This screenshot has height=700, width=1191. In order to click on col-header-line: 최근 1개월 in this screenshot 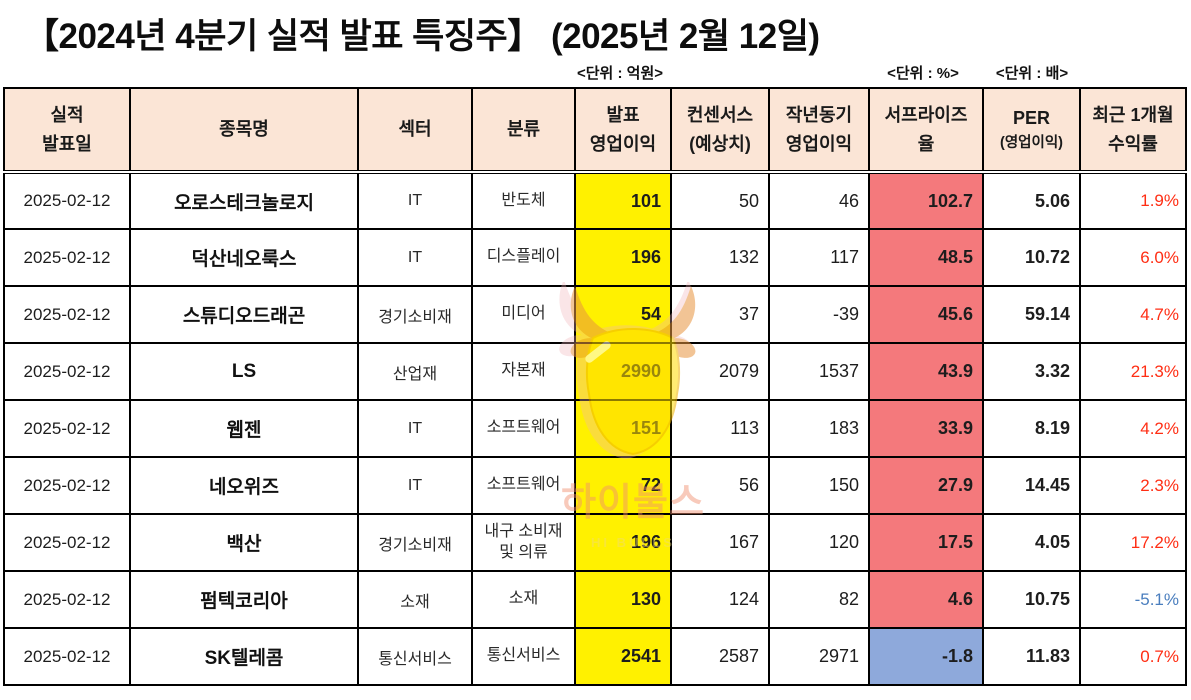, I will do `click(1133, 114)`.